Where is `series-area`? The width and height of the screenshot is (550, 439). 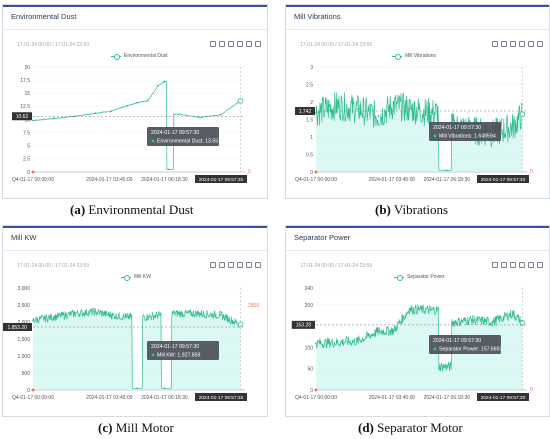
series-area is located at coordinates (137, 349).